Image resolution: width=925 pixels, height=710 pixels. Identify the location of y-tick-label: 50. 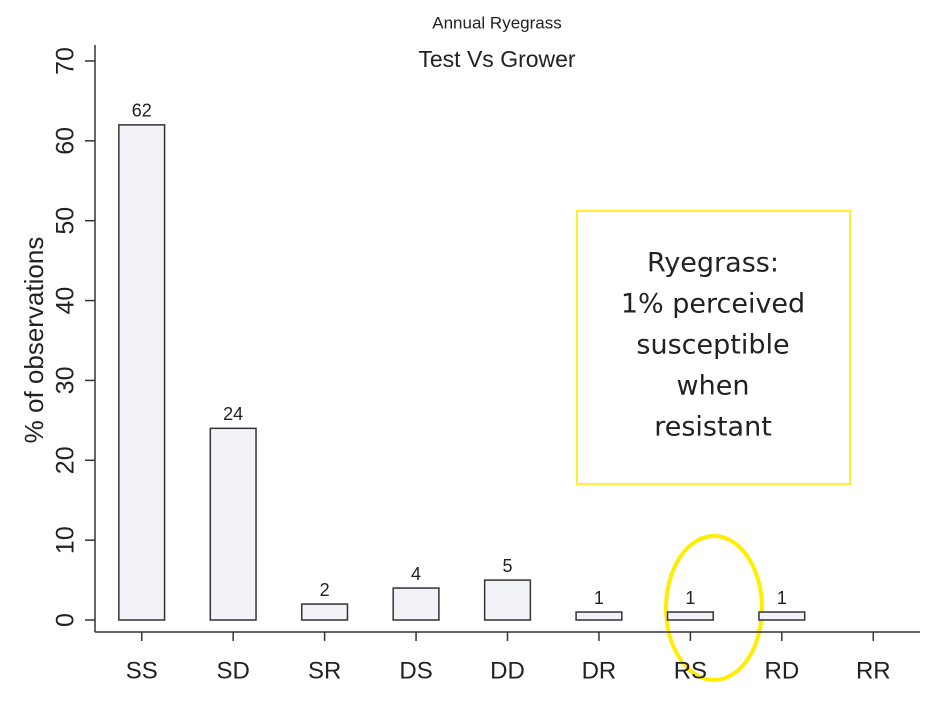
(66, 221).